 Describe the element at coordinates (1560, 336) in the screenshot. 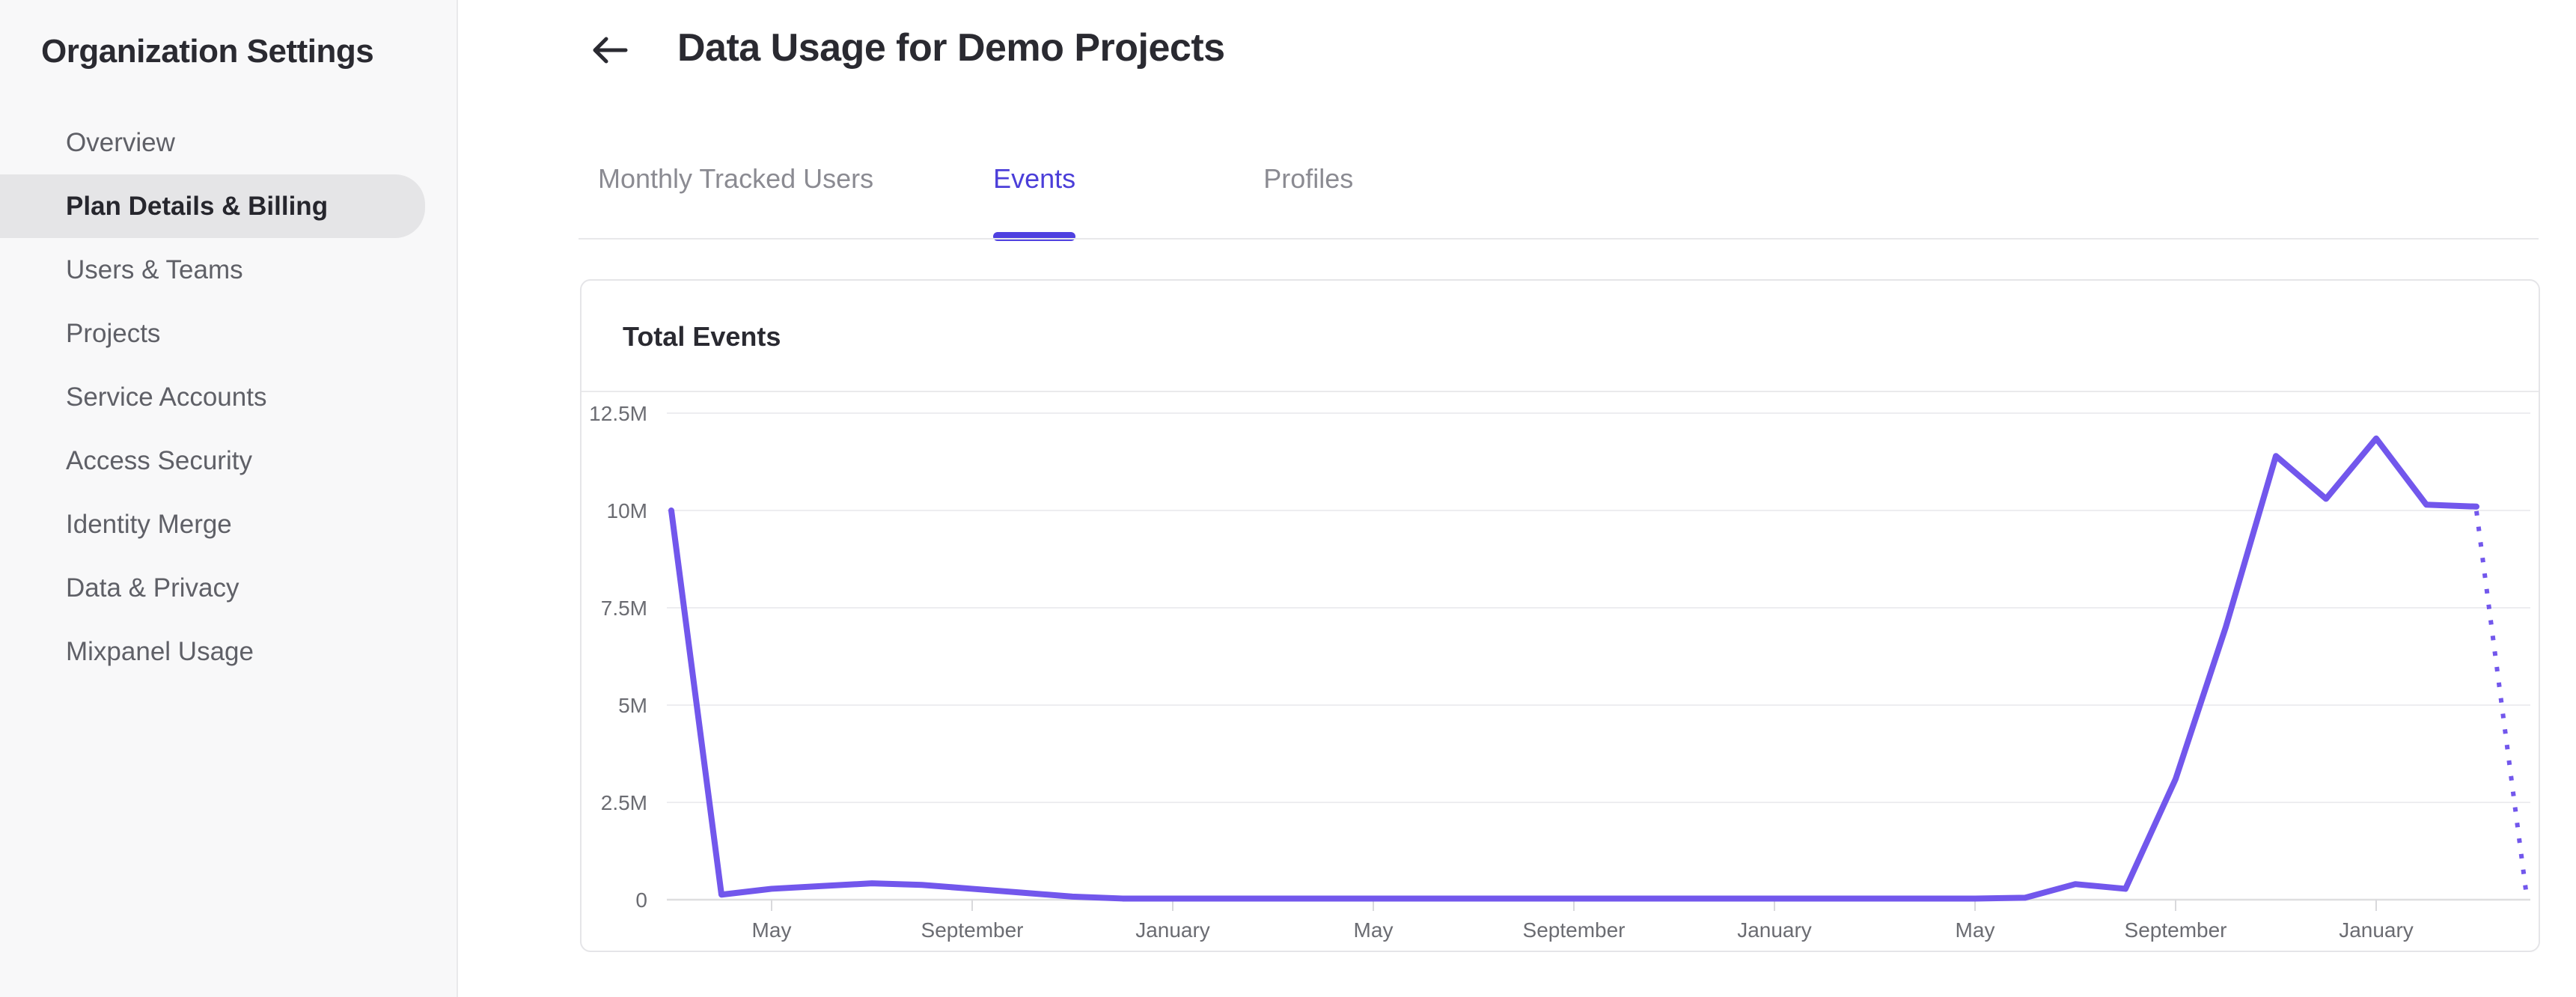

I see `card-header: Total Events` at that location.